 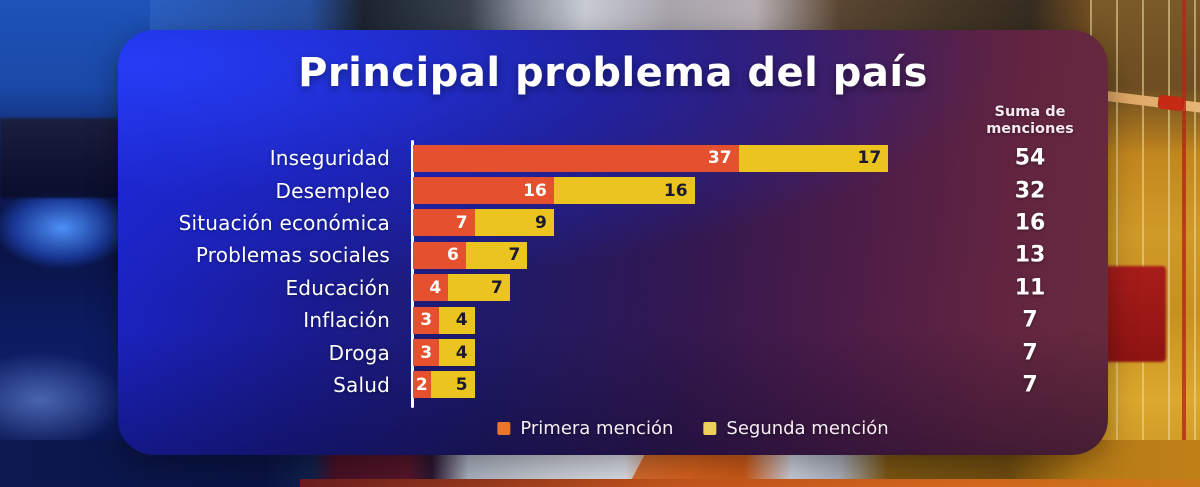 I want to click on bar-group: 4 7, so click(x=461, y=288).